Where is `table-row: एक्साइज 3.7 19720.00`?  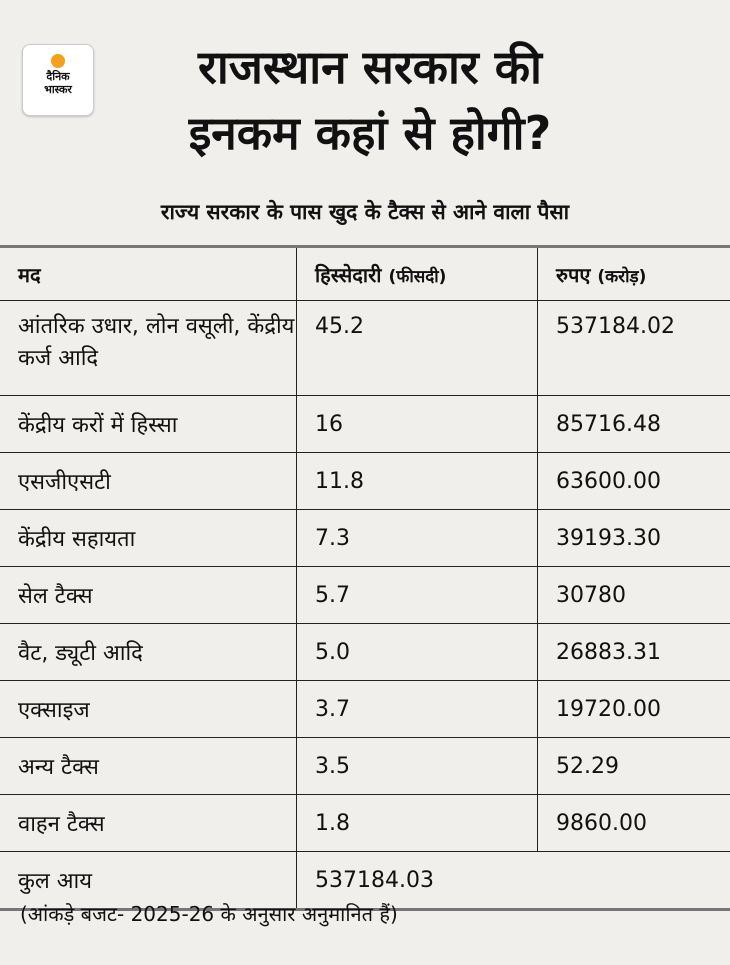
table-row: एक्साइज 3.7 19720.00 is located at coordinates (365, 709).